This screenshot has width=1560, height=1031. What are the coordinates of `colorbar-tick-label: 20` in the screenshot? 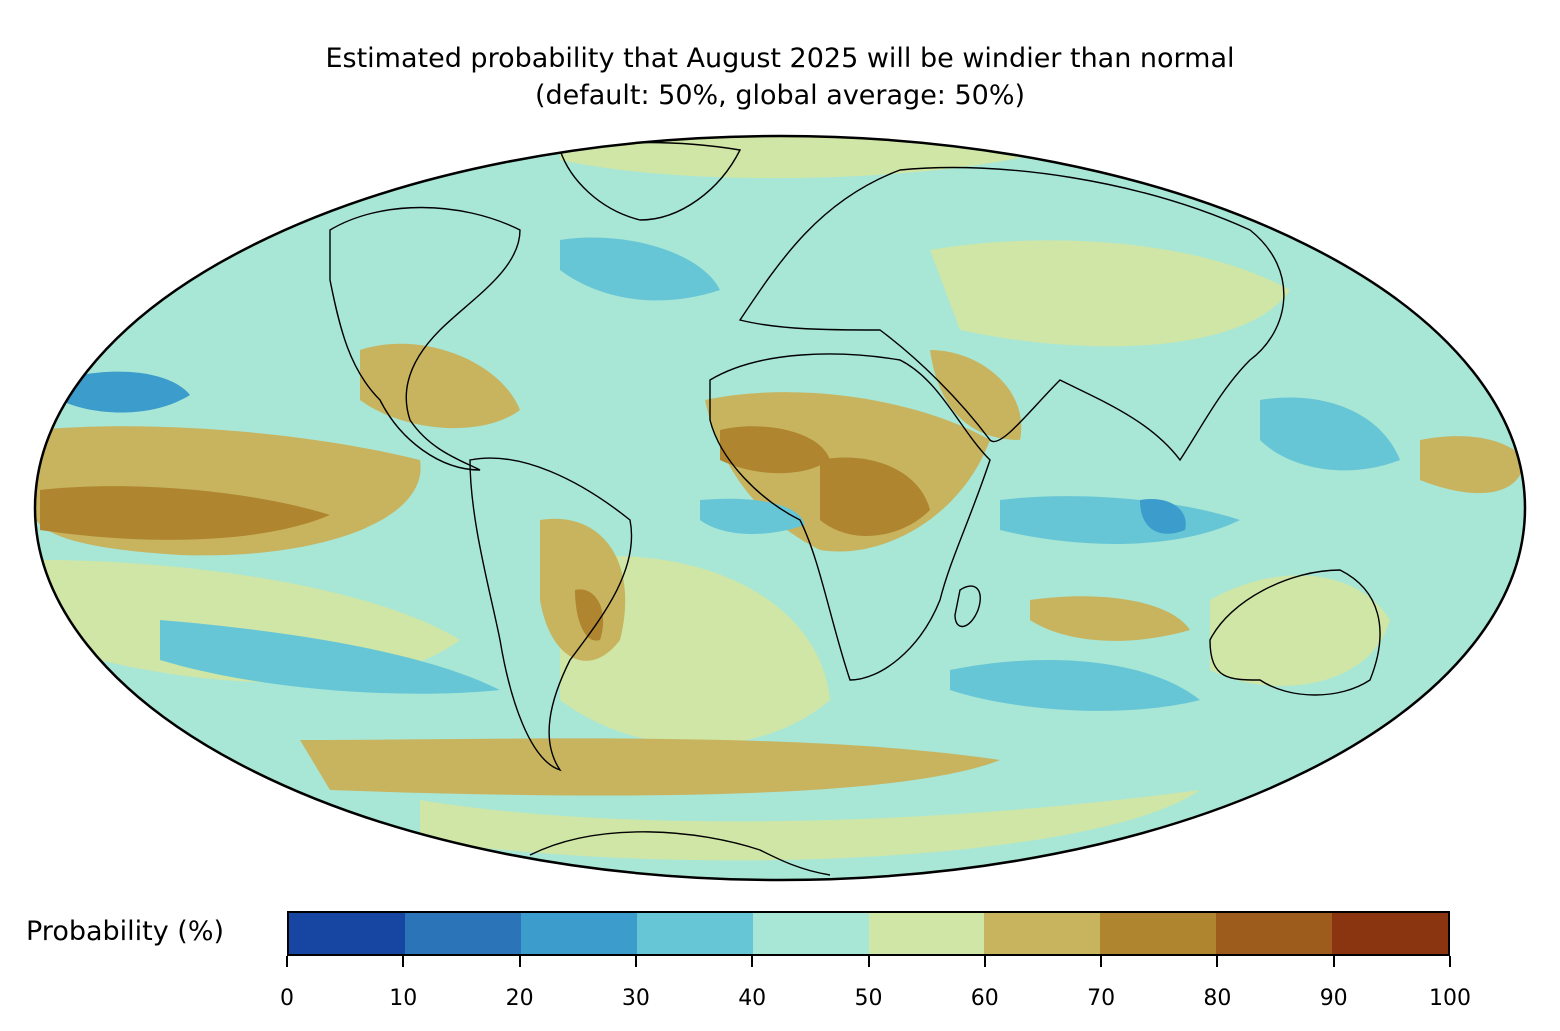 It's located at (519, 998).